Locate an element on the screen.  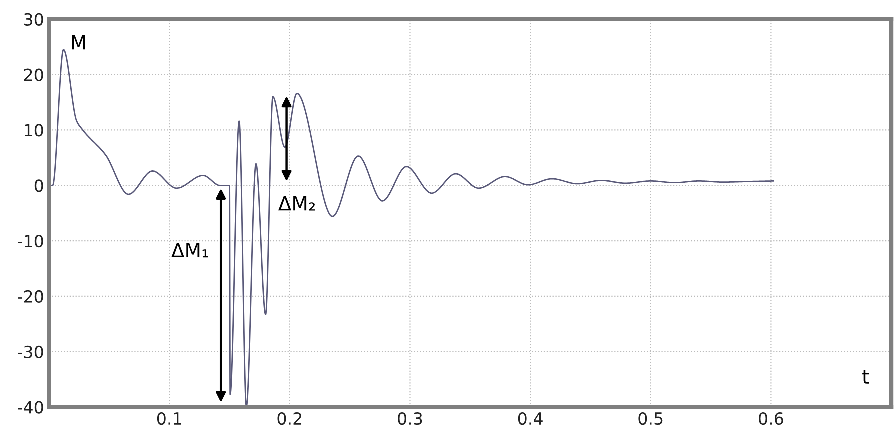
y-tick-label: 0 is located at coordinates (39, 186).